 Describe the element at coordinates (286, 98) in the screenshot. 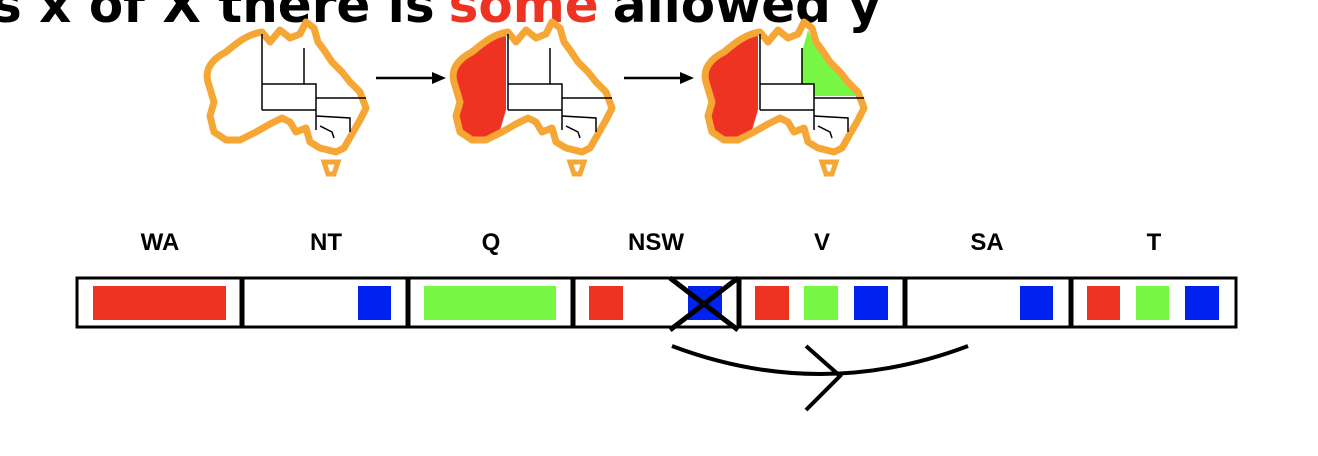

I see `map-uncolored` at that location.